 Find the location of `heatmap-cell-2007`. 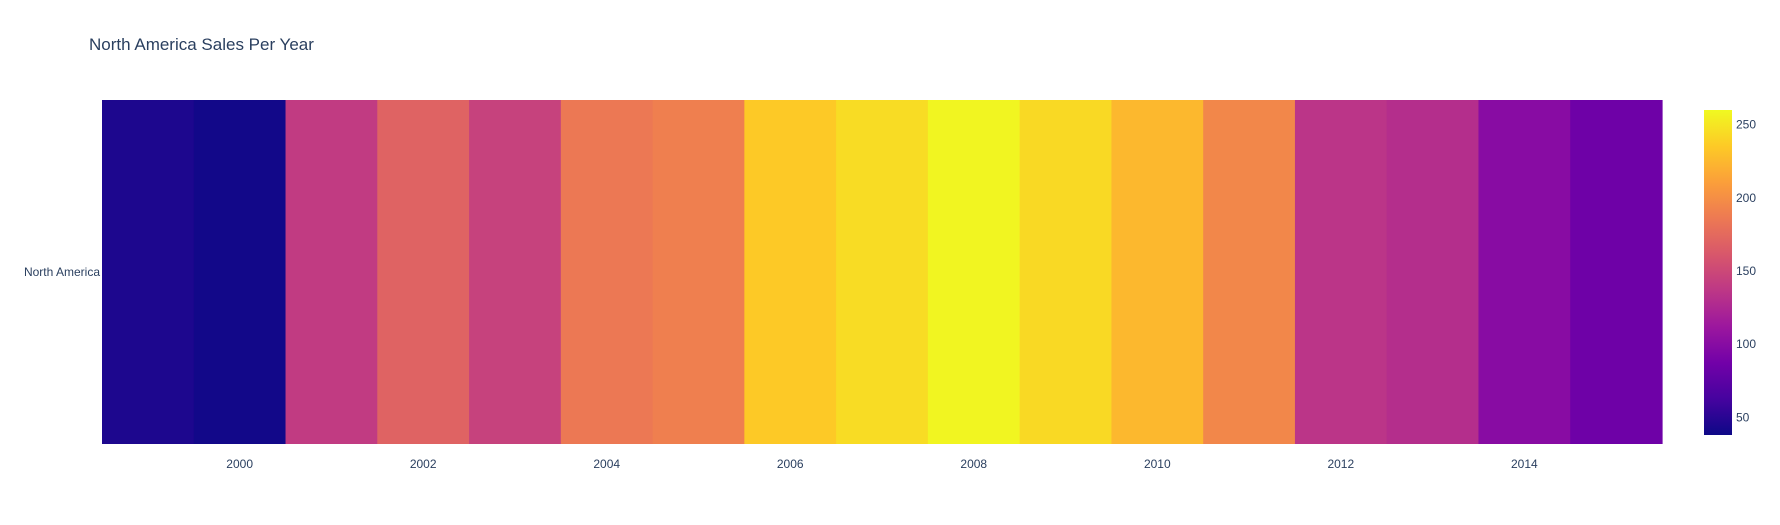

heatmap-cell-2007 is located at coordinates (882, 272).